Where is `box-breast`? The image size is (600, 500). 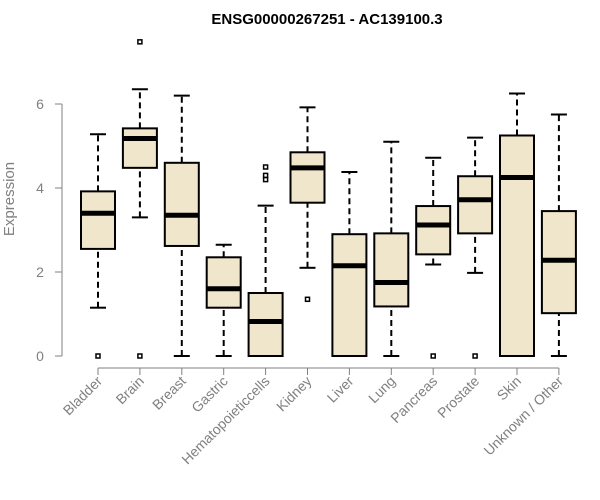 box-breast is located at coordinates (181, 225).